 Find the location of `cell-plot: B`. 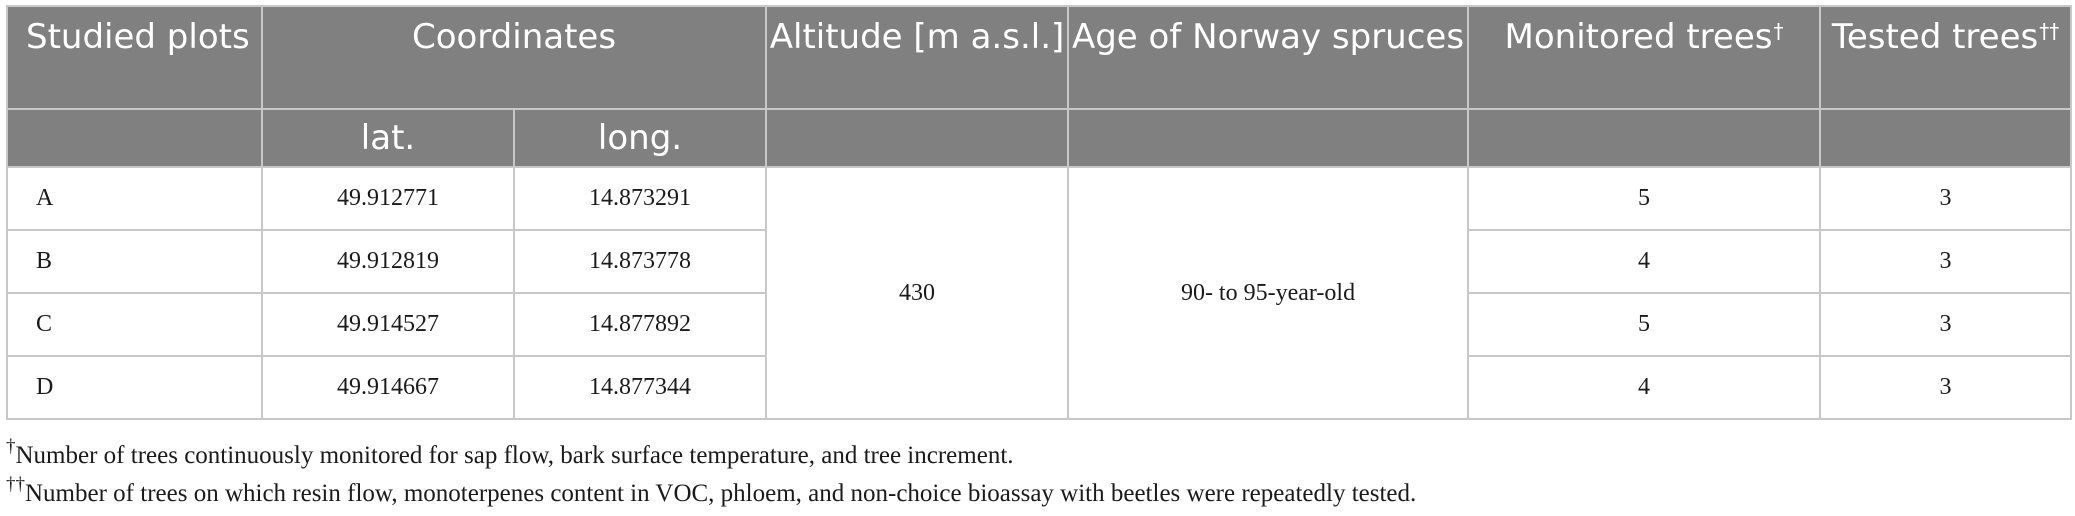

cell-plot: B is located at coordinates (134, 261).